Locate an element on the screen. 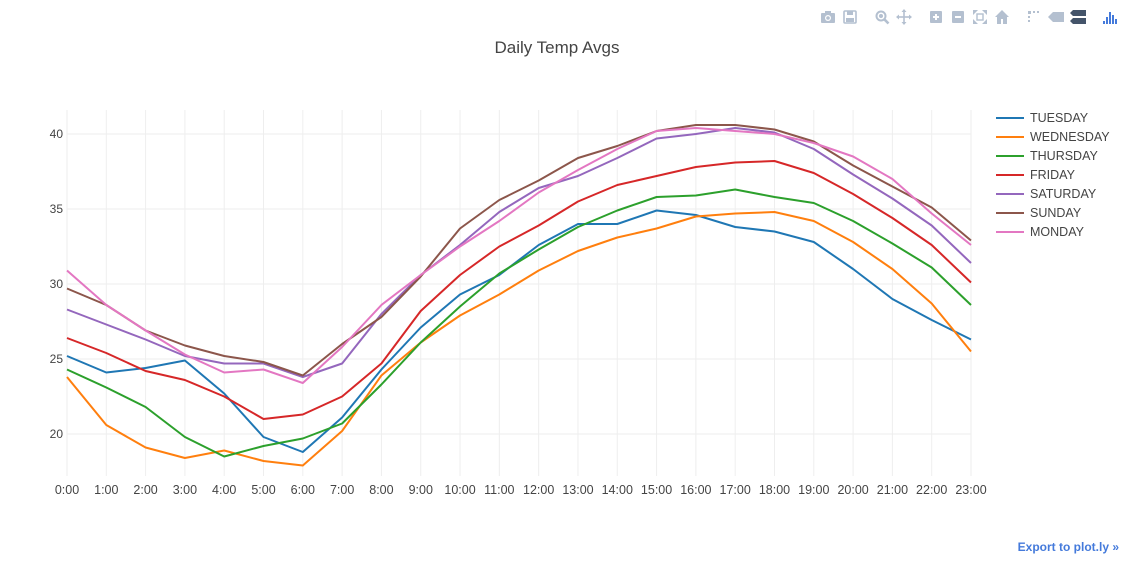  y-tick-label: 40 is located at coordinates (57, 134).